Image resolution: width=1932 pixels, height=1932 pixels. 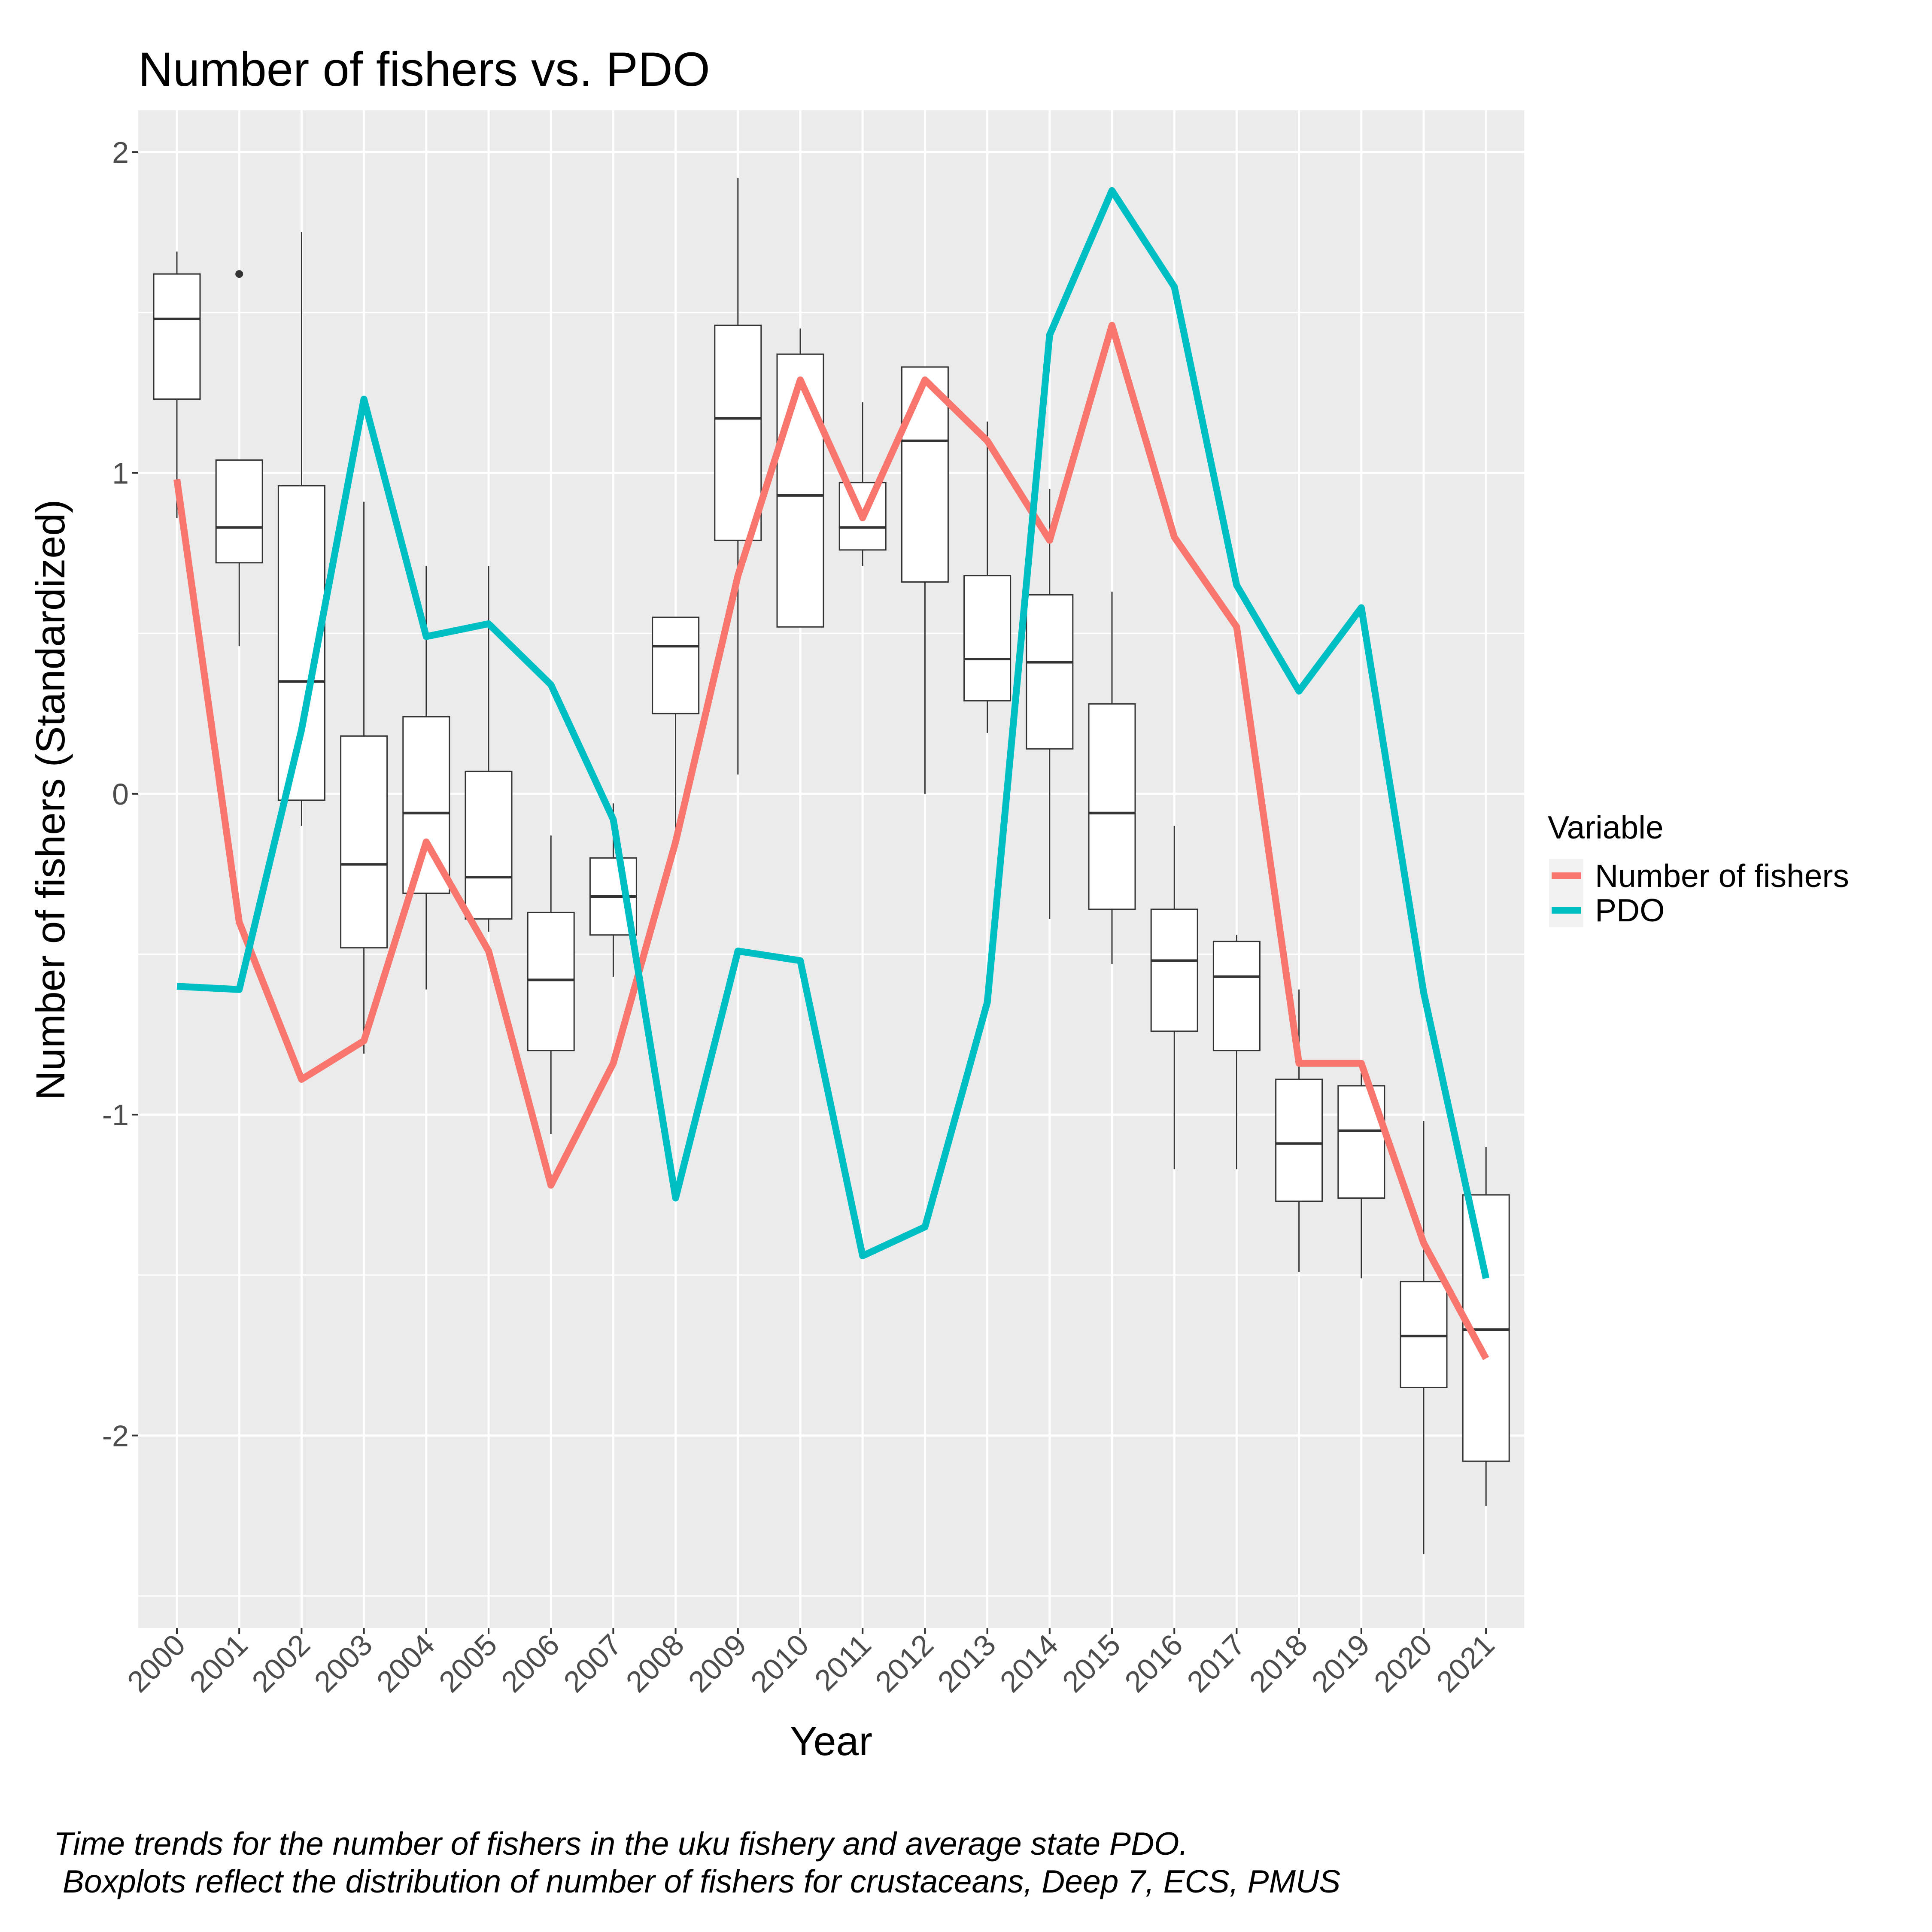 What do you see at coordinates (1028, 1663) in the screenshot?
I see `x-tick-label: 2014` at bounding box center [1028, 1663].